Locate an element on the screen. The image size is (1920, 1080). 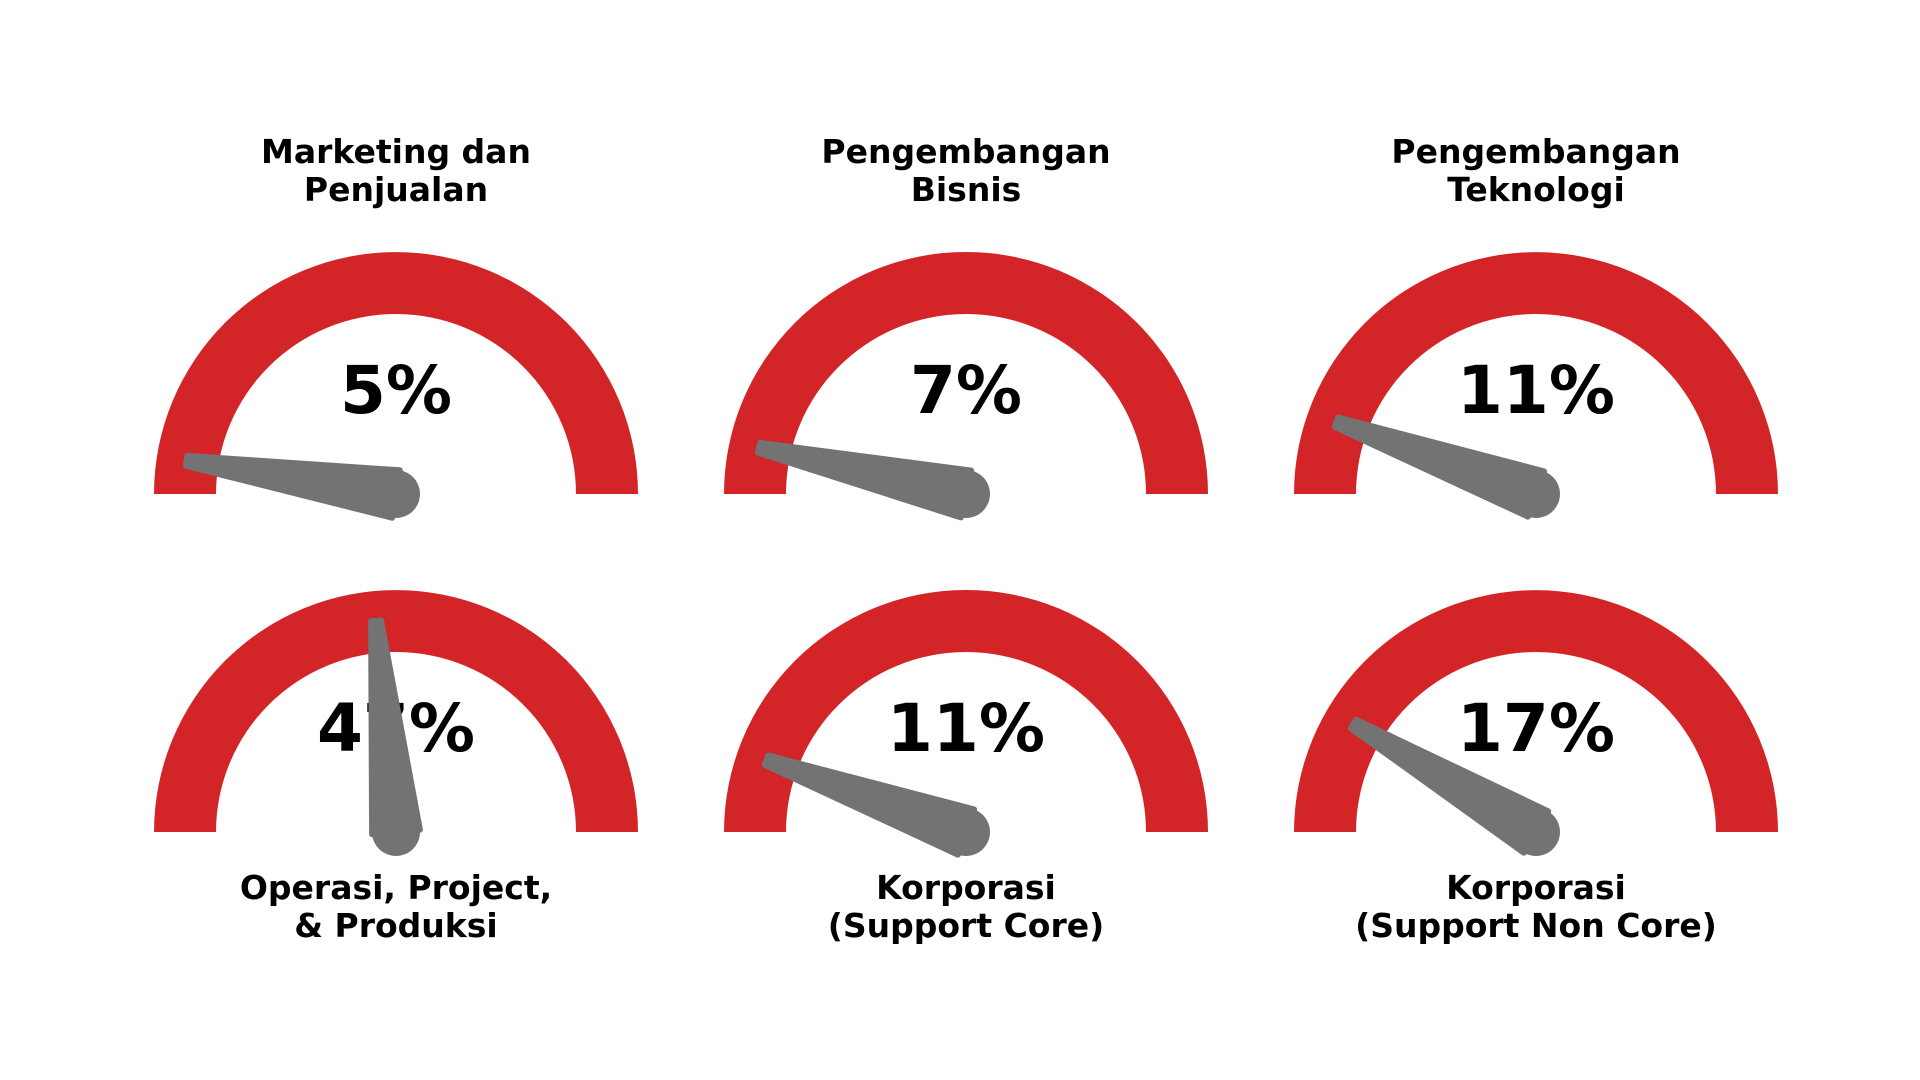
gauge-label-line-2: (Support Core) is located at coordinates (966, 925).